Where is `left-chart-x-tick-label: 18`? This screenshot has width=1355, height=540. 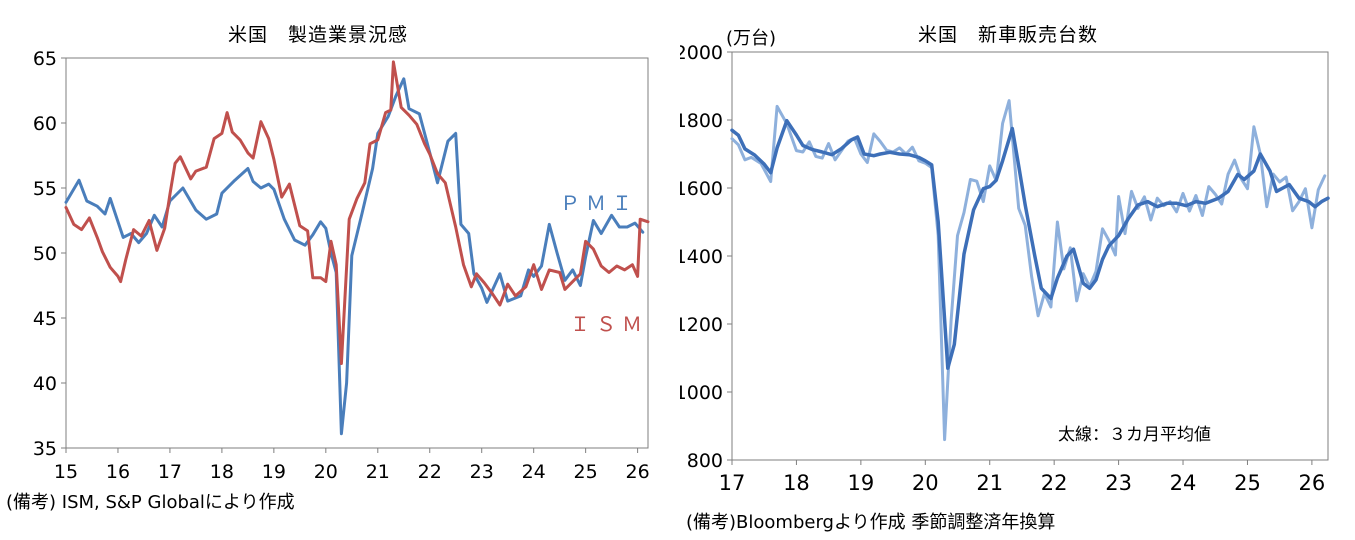 left-chart-x-tick-label: 18 is located at coordinates (222, 472).